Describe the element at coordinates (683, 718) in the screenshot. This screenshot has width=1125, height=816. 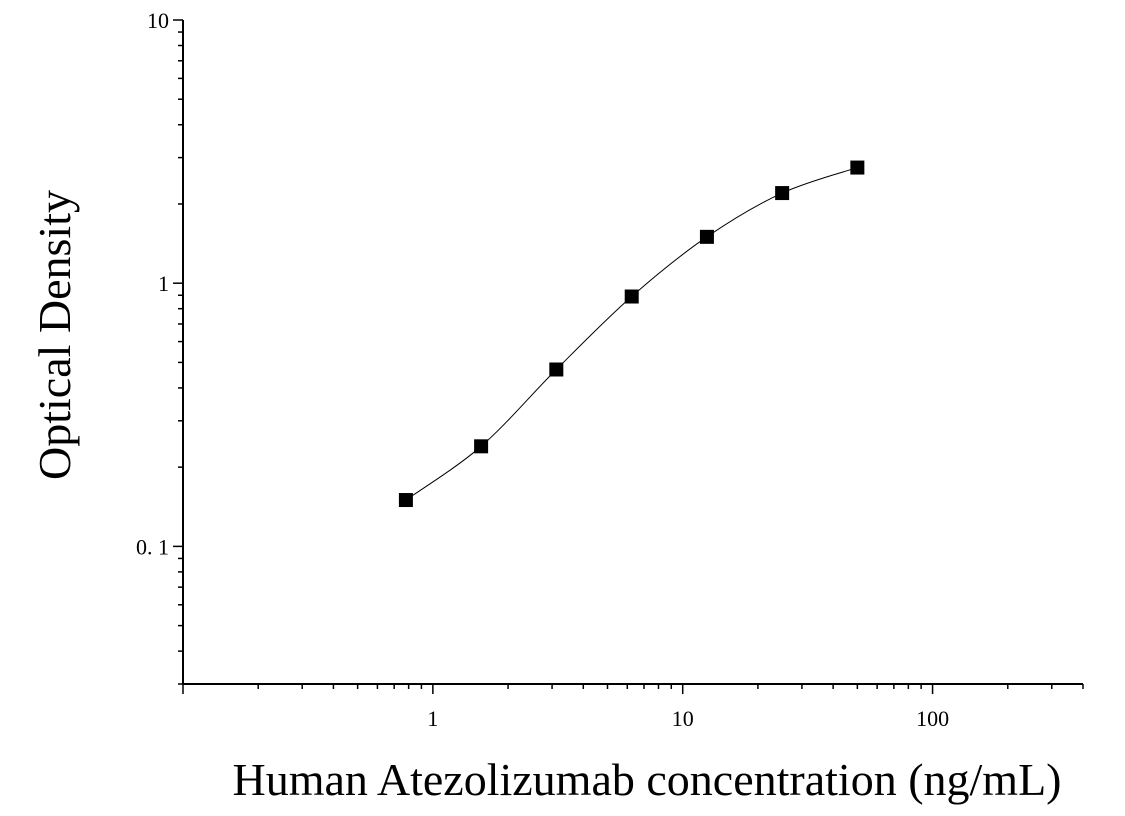
I see `x-tick-label: 10` at that location.